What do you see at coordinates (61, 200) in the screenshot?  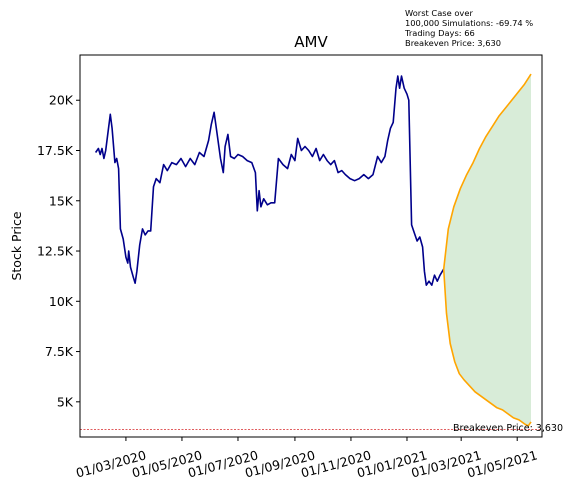 I see `y-tick-label: 15K` at bounding box center [61, 200].